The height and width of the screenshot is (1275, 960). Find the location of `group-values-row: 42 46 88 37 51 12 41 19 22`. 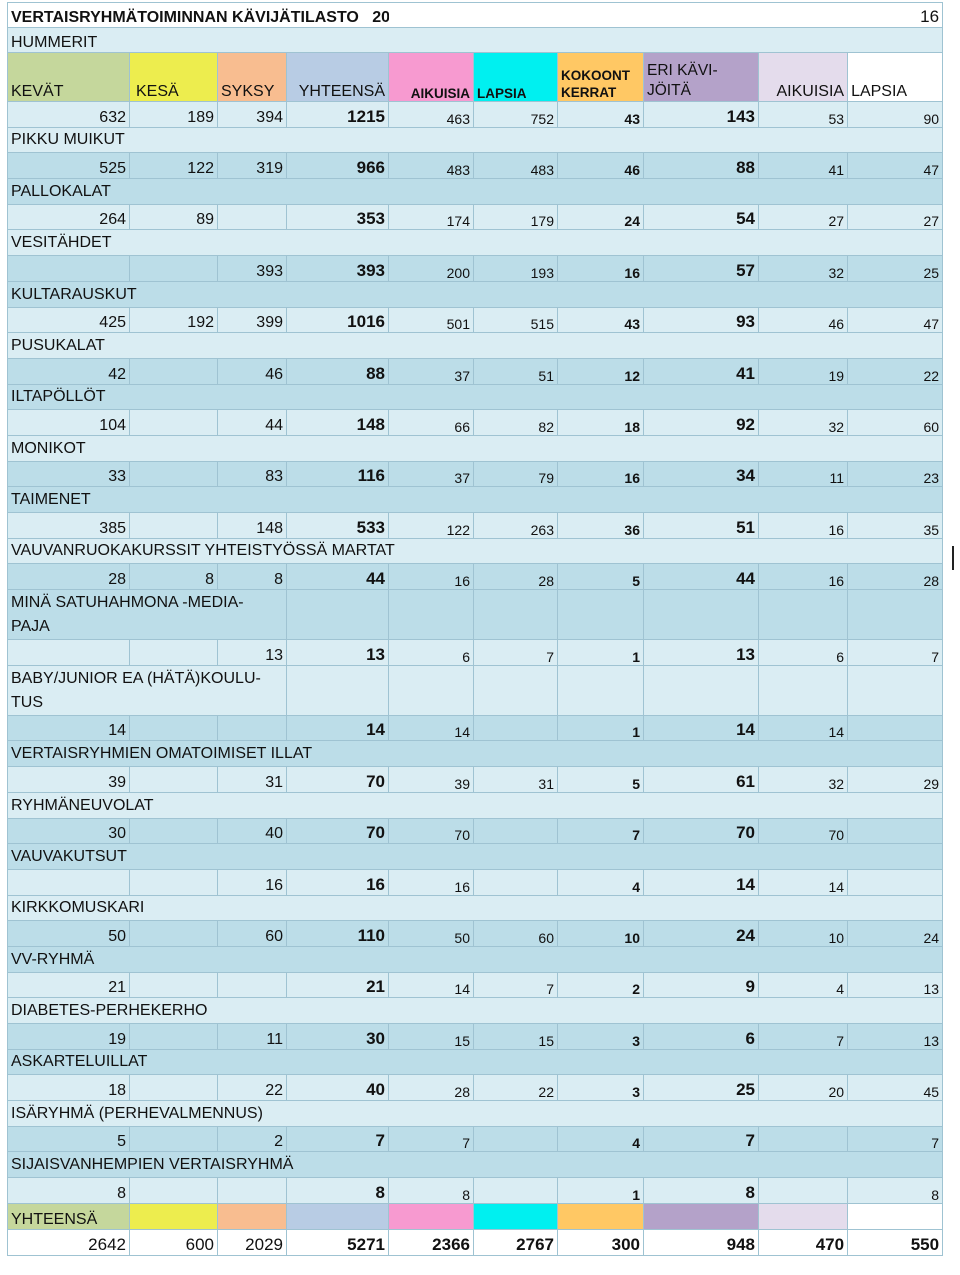

group-values-row: 42 46 88 37 51 12 41 19 22 is located at coordinates (475, 371).